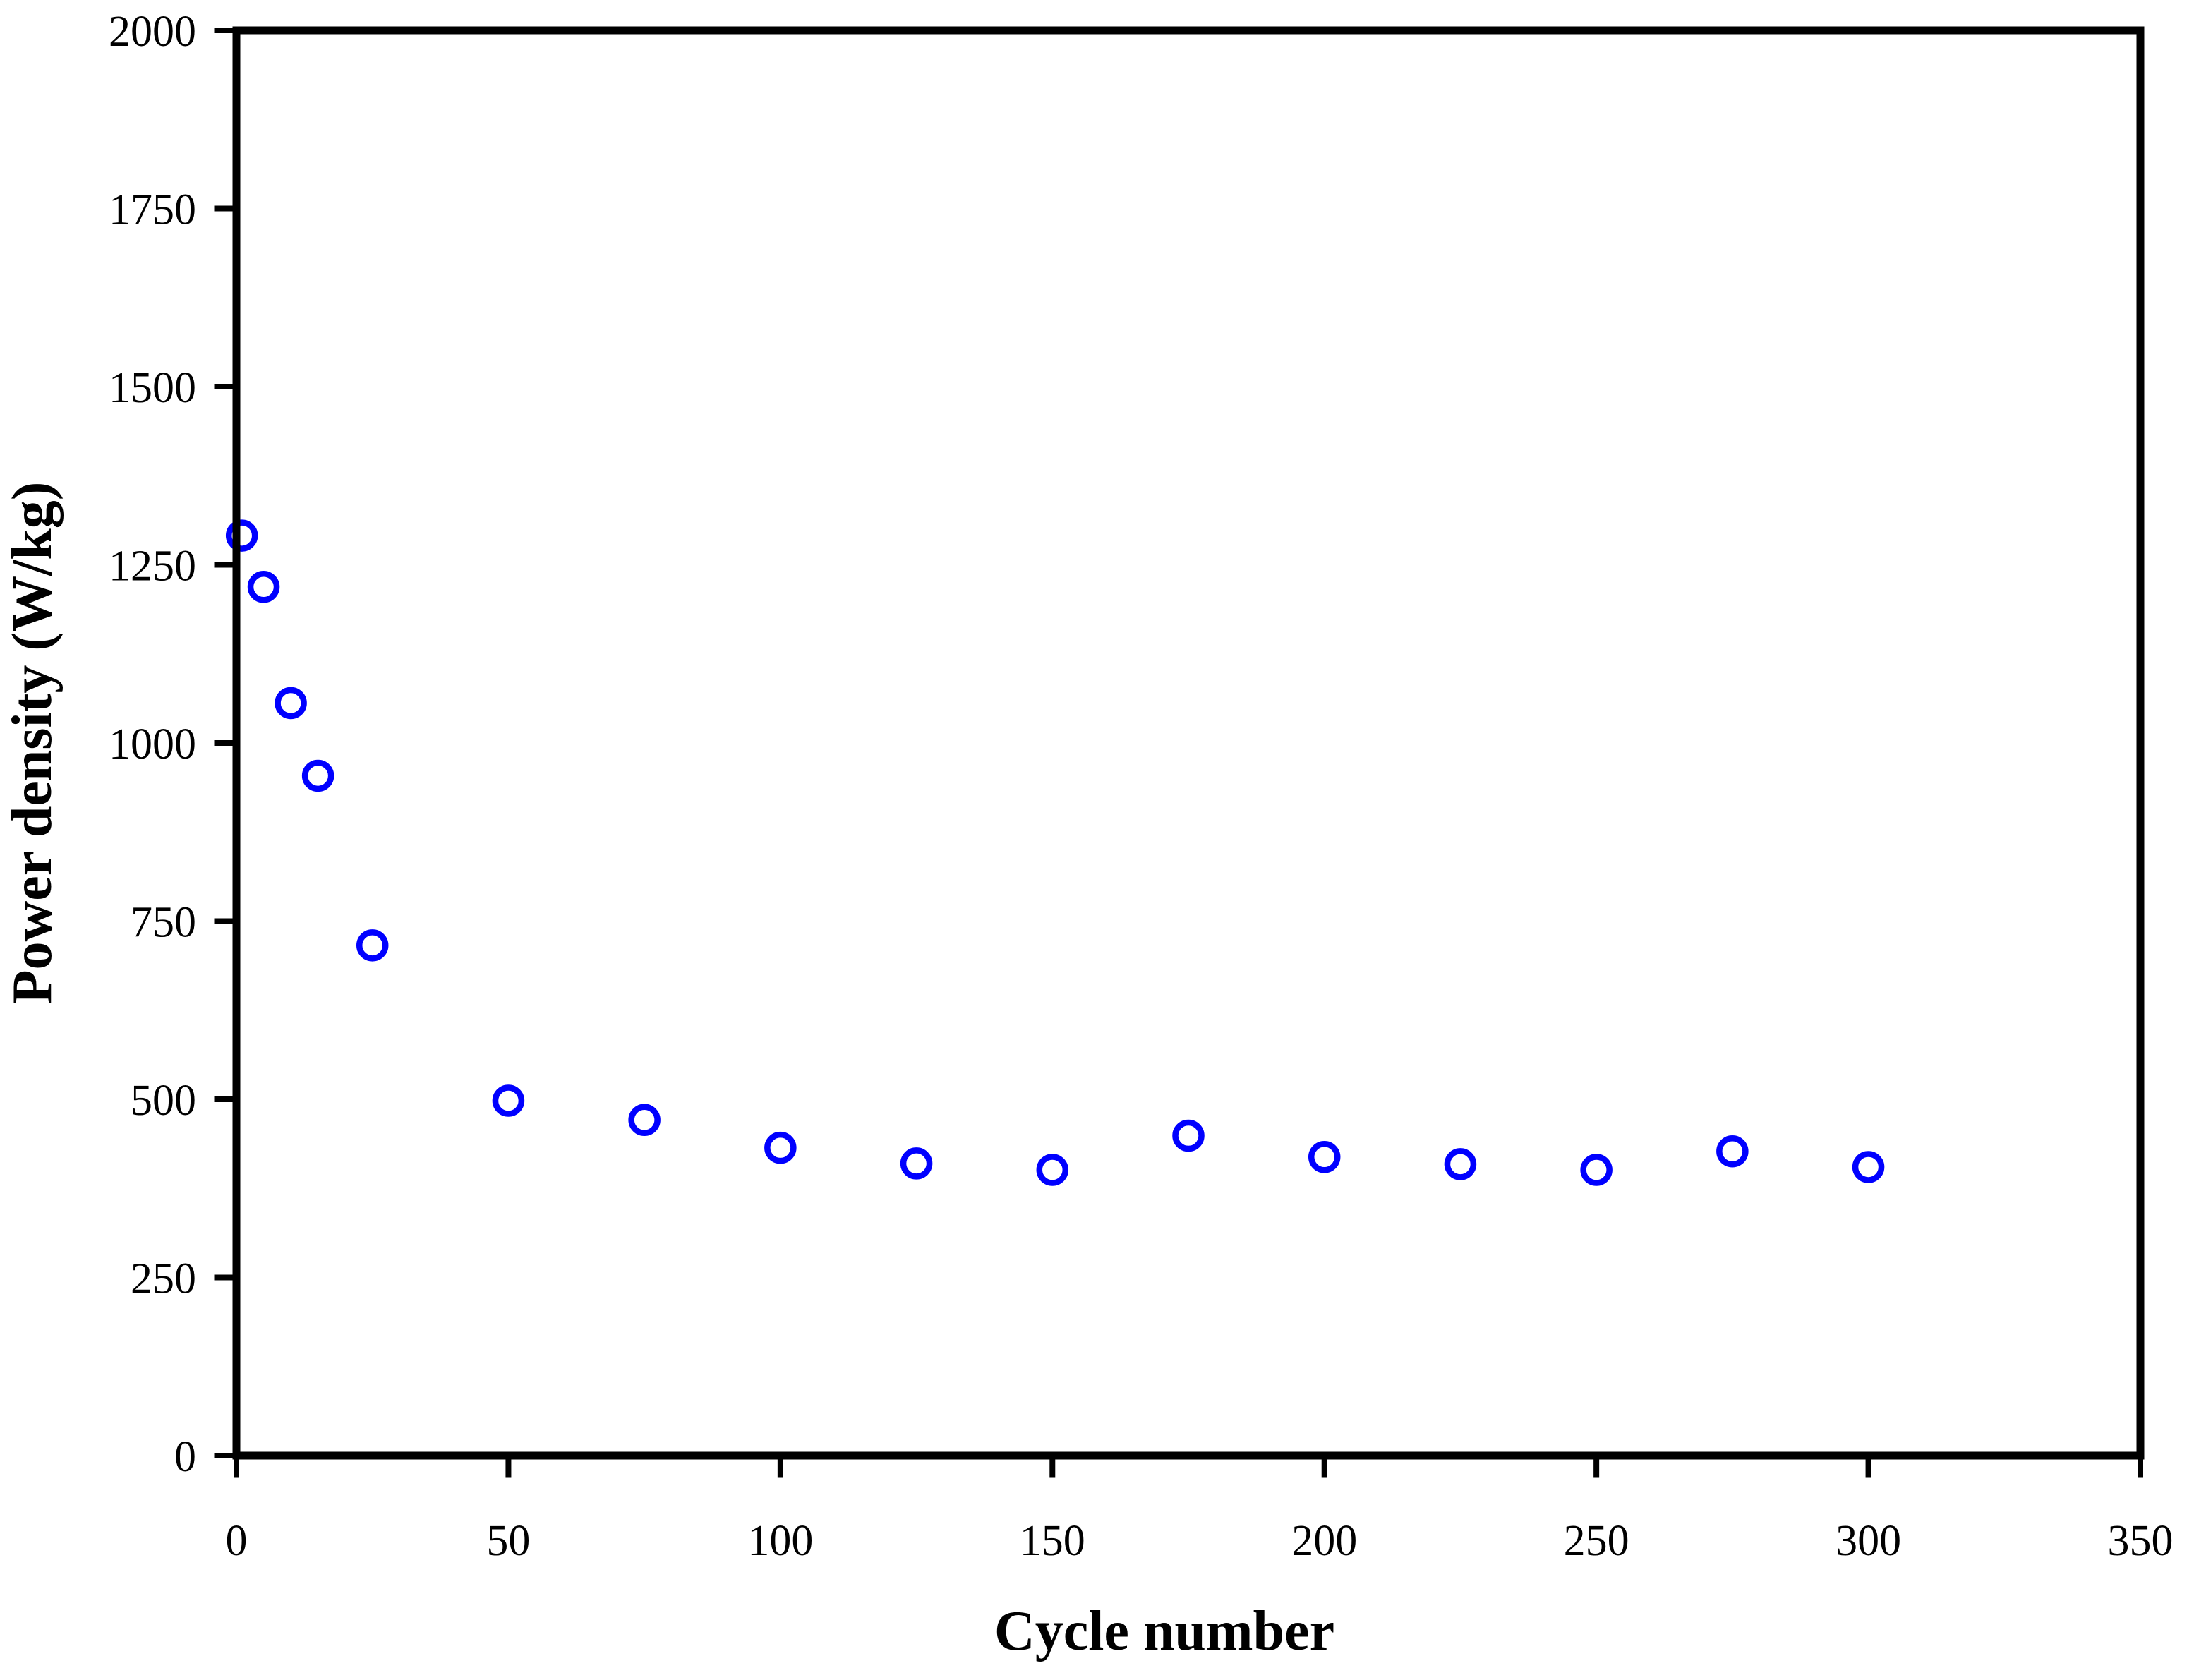  Describe the element at coordinates (164, 923) in the screenshot. I see `y-tick-label: 750` at that location.